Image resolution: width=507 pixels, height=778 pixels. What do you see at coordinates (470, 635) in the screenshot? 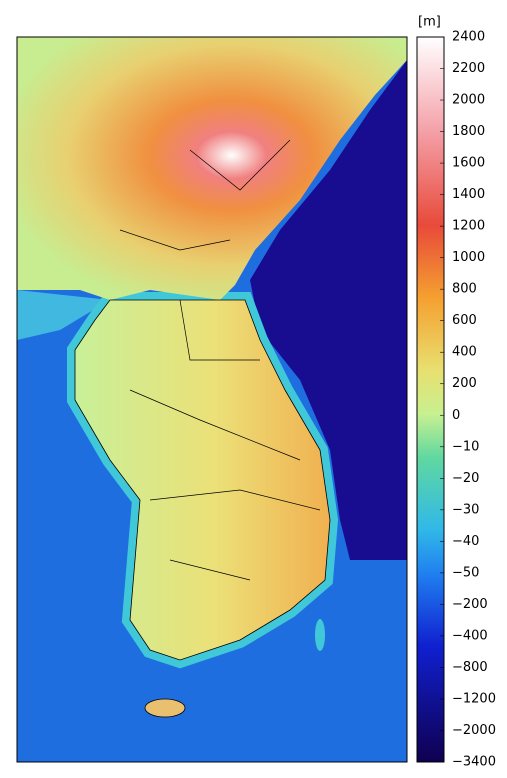
I see `colorbar-label: −400` at bounding box center [470, 635].